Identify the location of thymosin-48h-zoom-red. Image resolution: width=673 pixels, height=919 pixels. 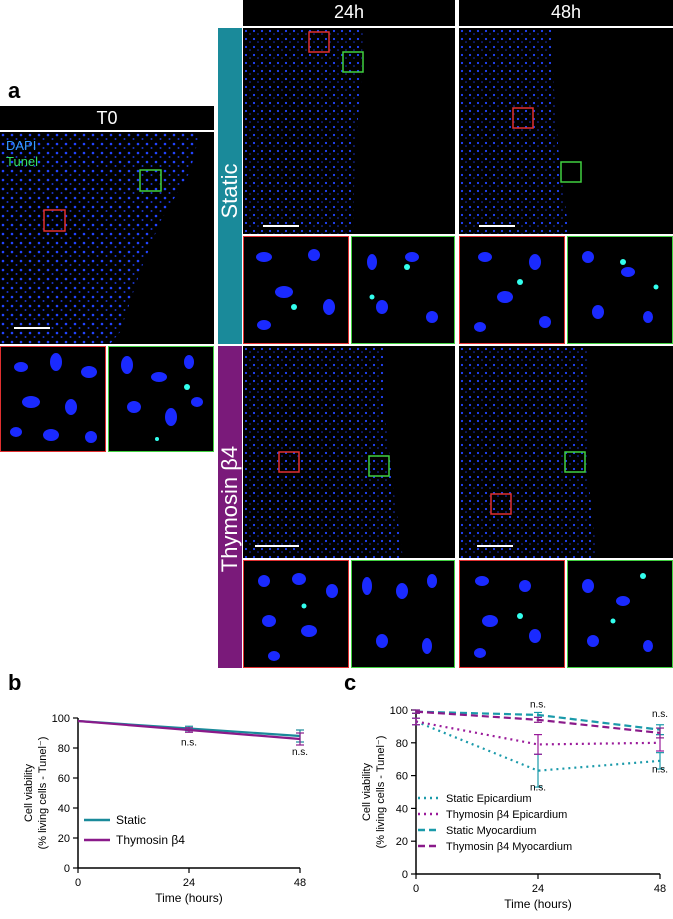
(512, 614).